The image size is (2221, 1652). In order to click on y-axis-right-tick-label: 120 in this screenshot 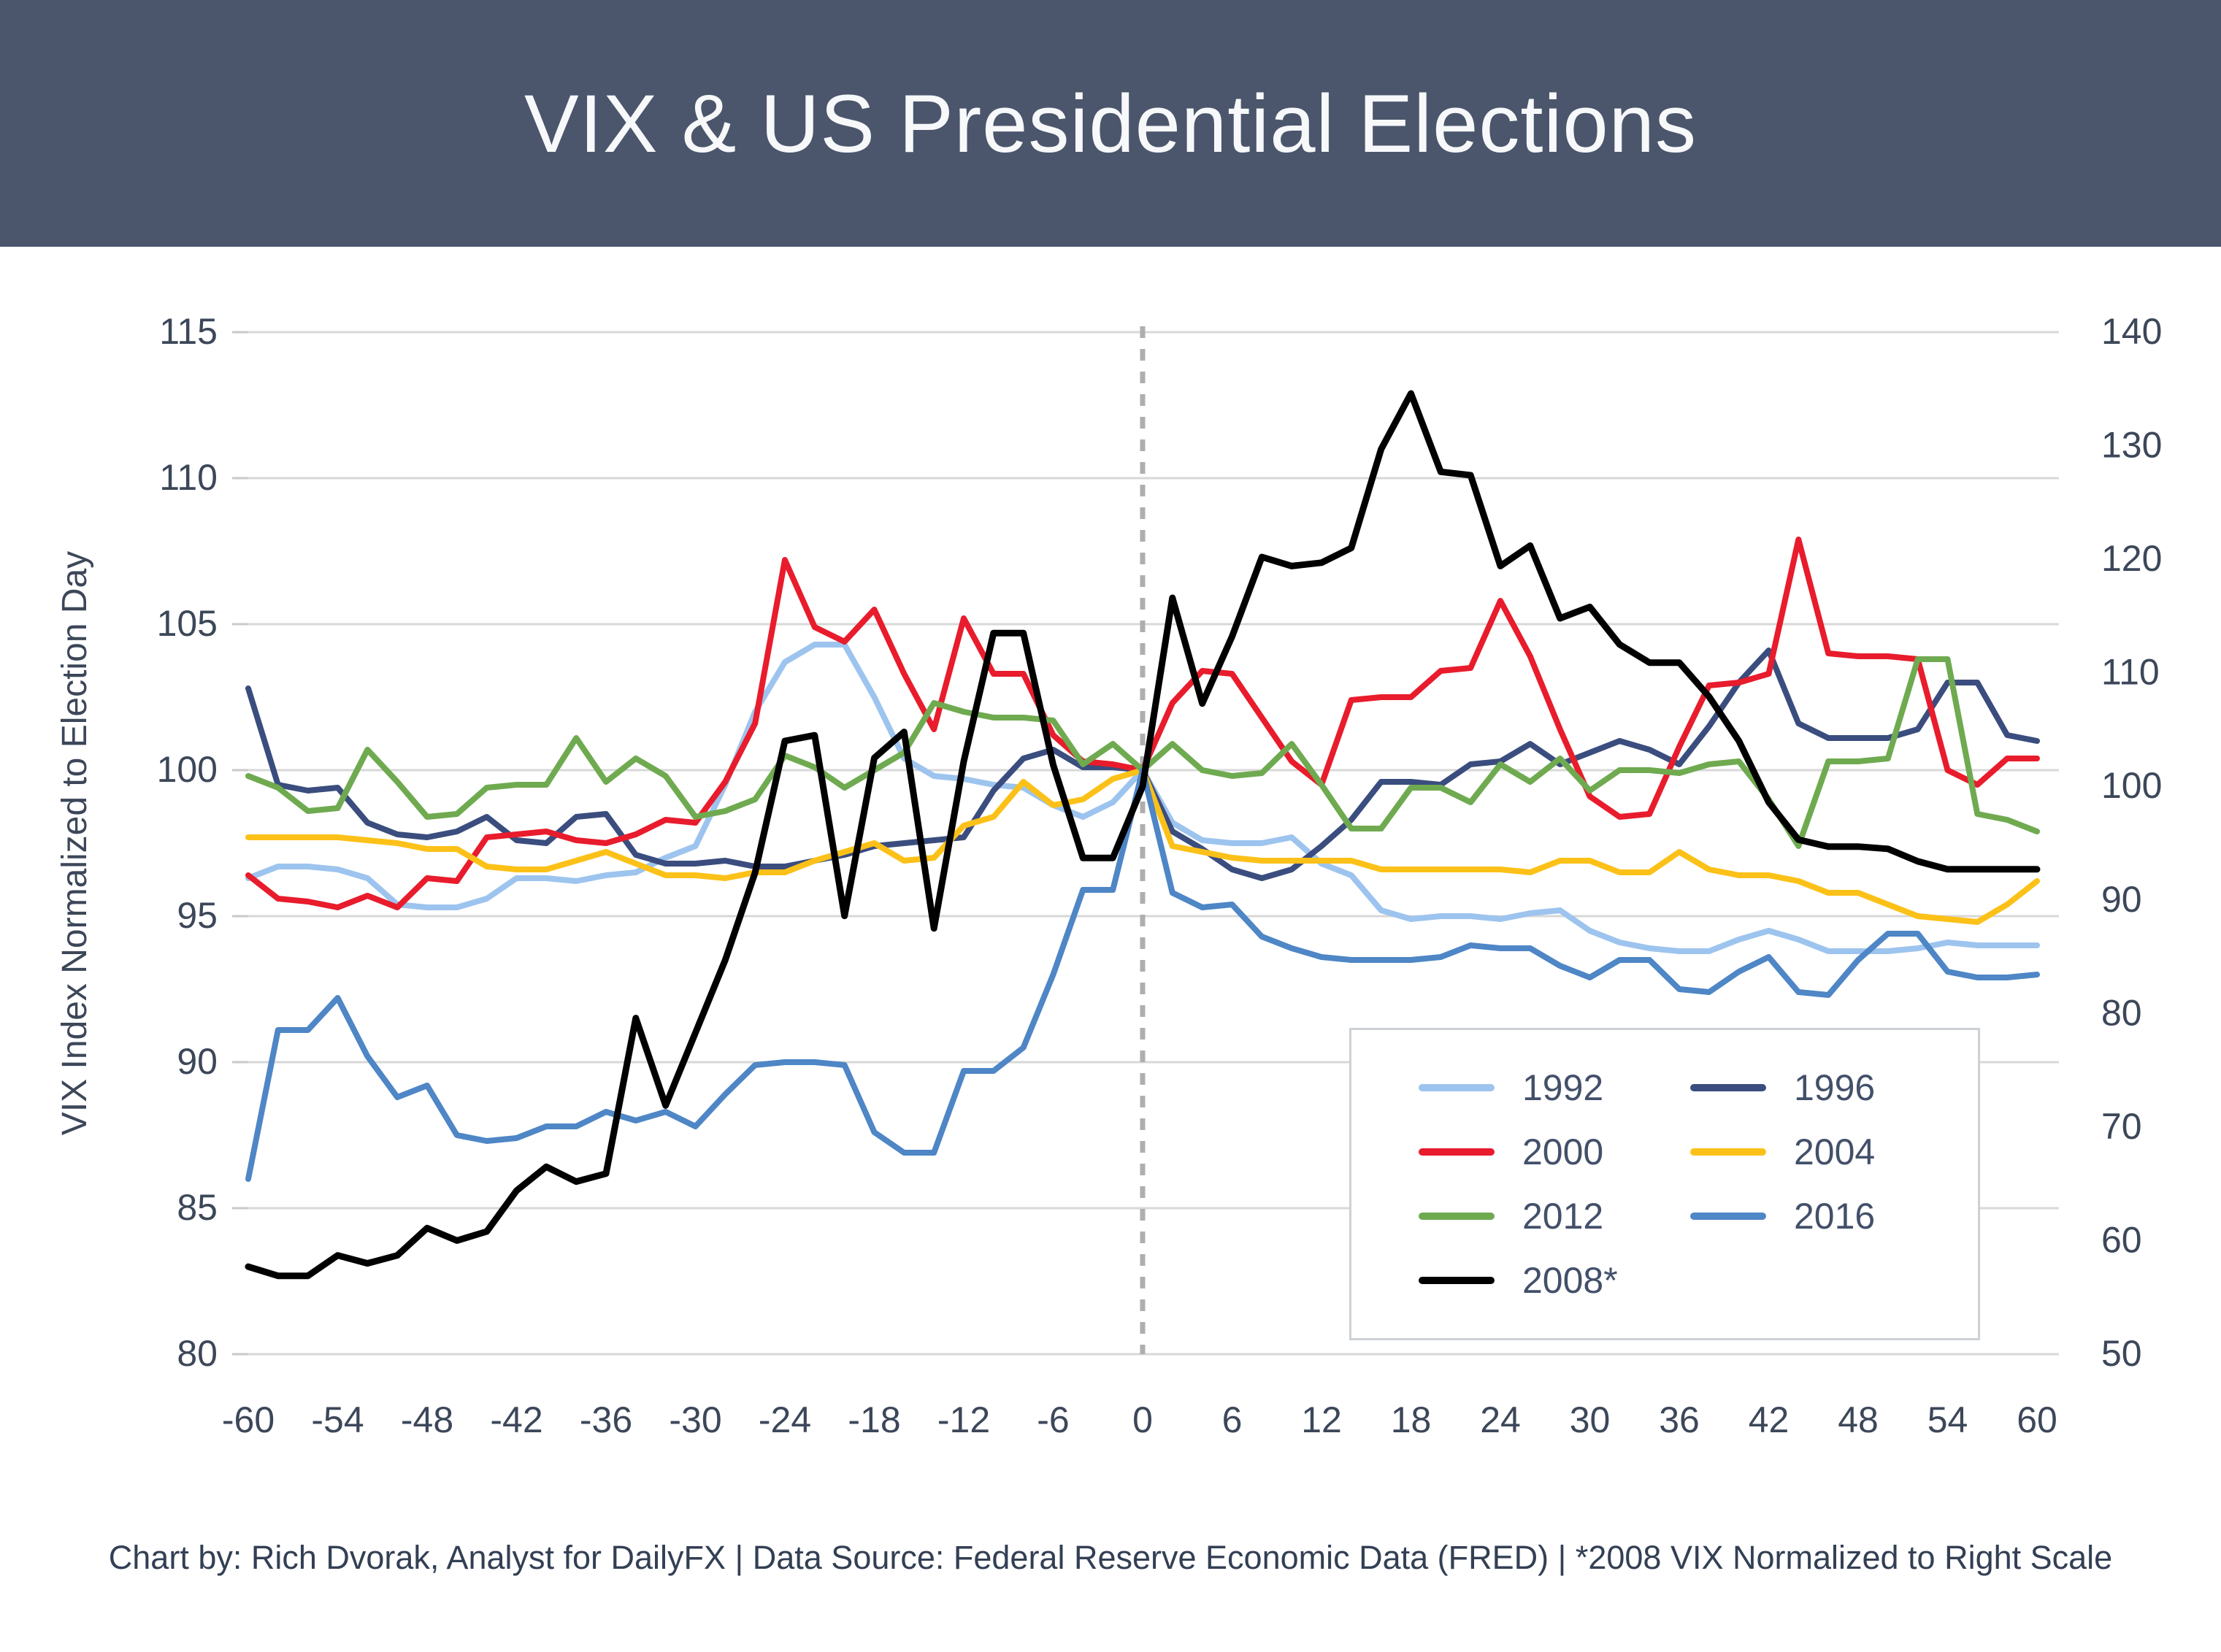, I will do `click(2131, 558)`.